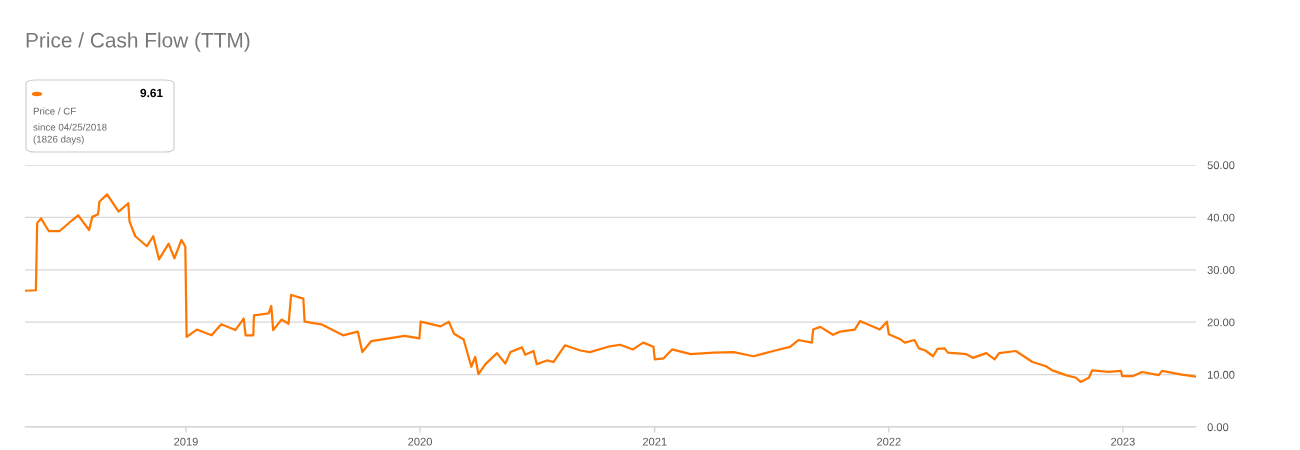  Describe the element at coordinates (1221, 270) in the screenshot. I see `y-tick-label: 30.00` at that location.